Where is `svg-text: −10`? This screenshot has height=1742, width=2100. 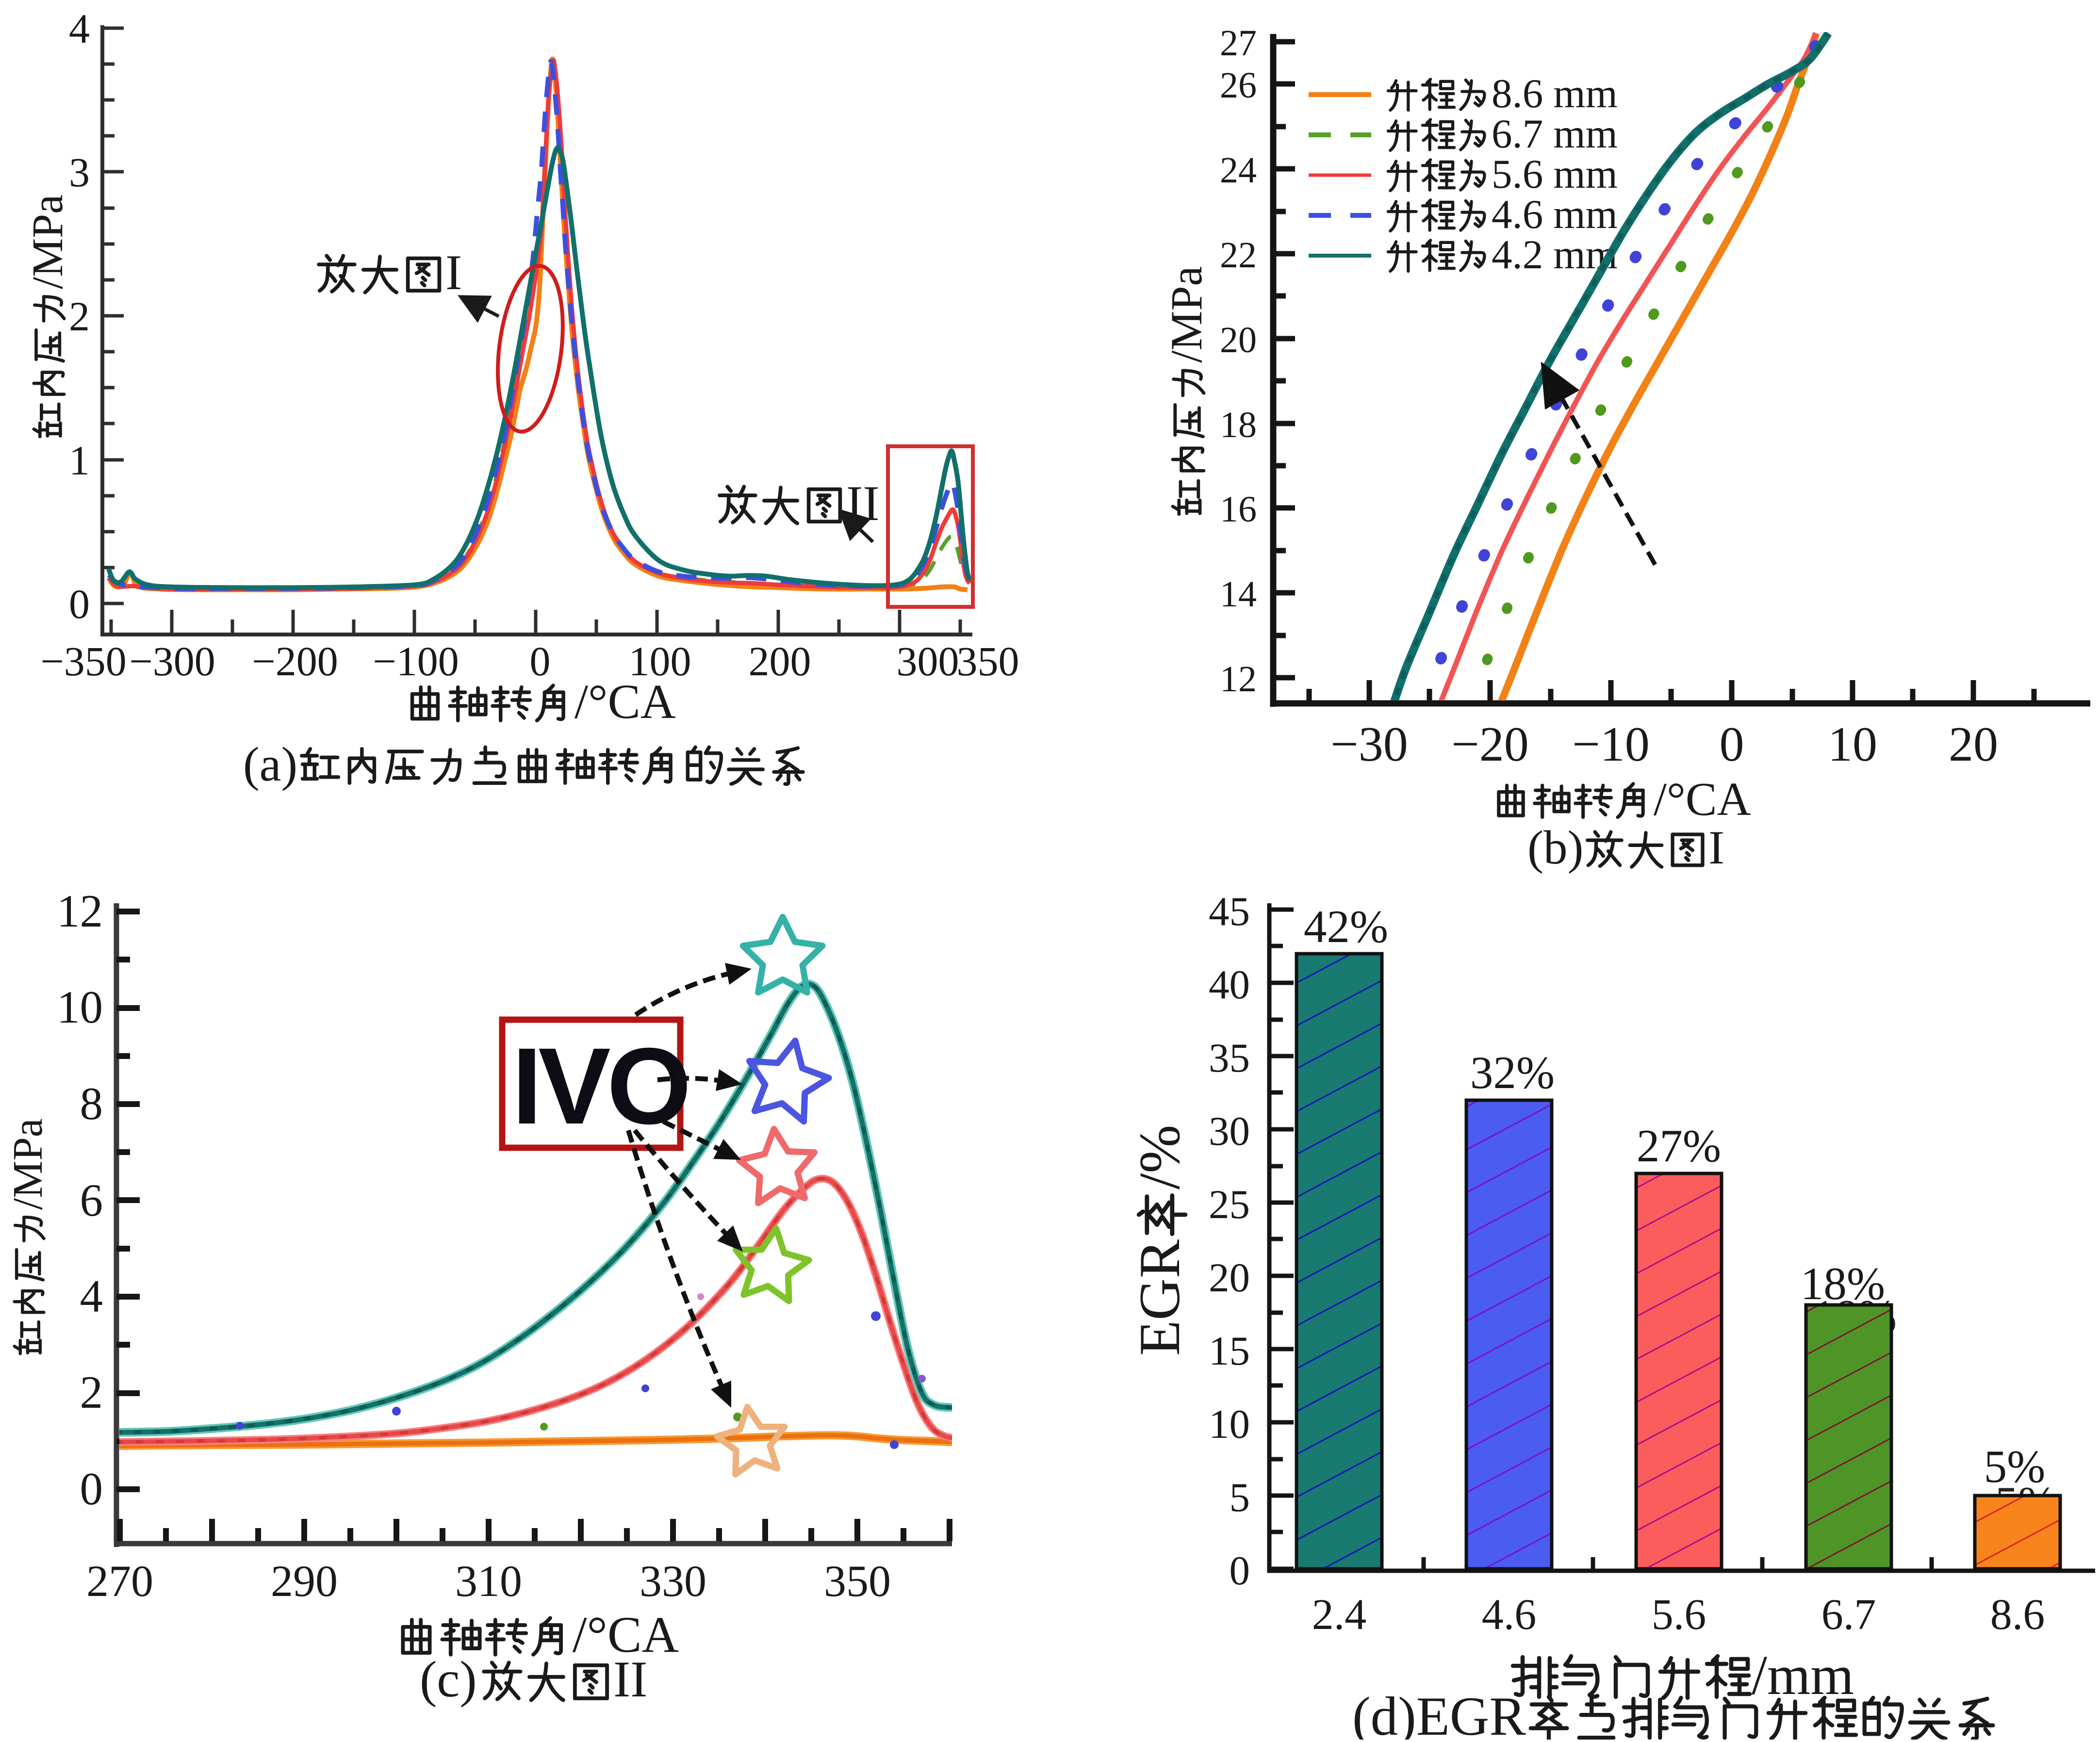 svg-text: −10 is located at coordinates (1611, 744).